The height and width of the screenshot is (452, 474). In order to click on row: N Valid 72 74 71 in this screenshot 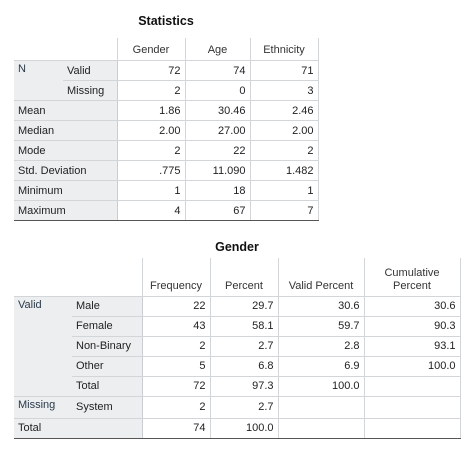, I will do `click(166, 80)`.